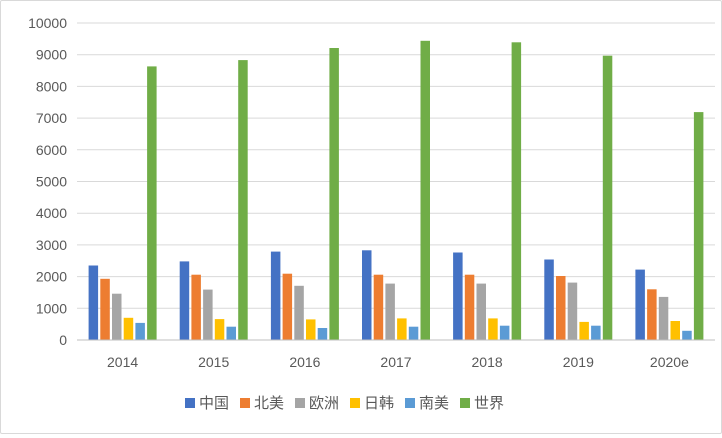  What do you see at coordinates (489, 403) in the screenshot?
I see `legend-label-世界: 世界` at bounding box center [489, 403].